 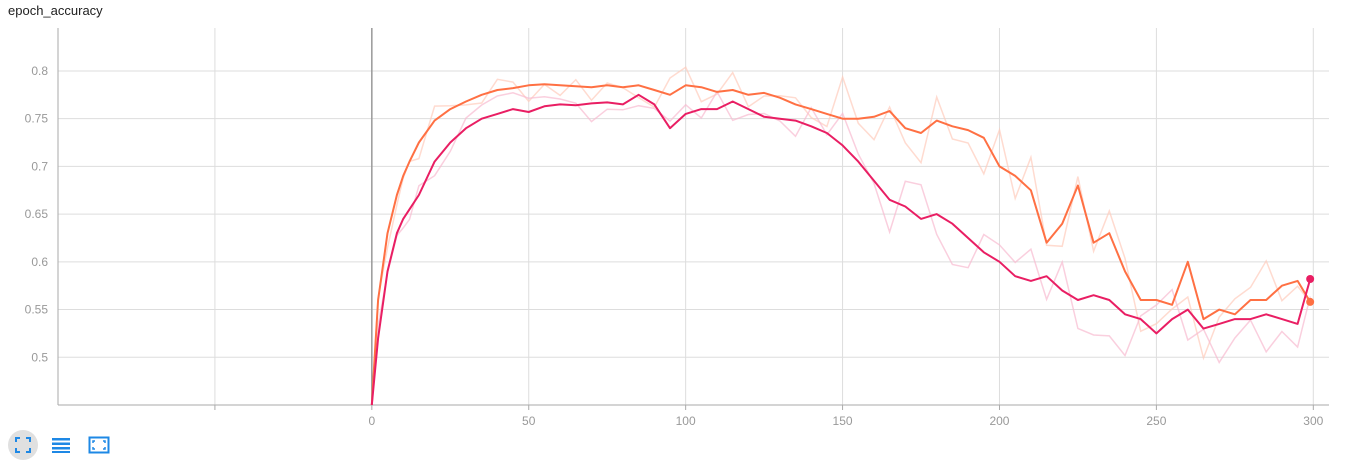 What do you see at coordinates (39, 357) in the screenshot?
I see `y-tick-label: 0.5` at bounding box center [39, 357].